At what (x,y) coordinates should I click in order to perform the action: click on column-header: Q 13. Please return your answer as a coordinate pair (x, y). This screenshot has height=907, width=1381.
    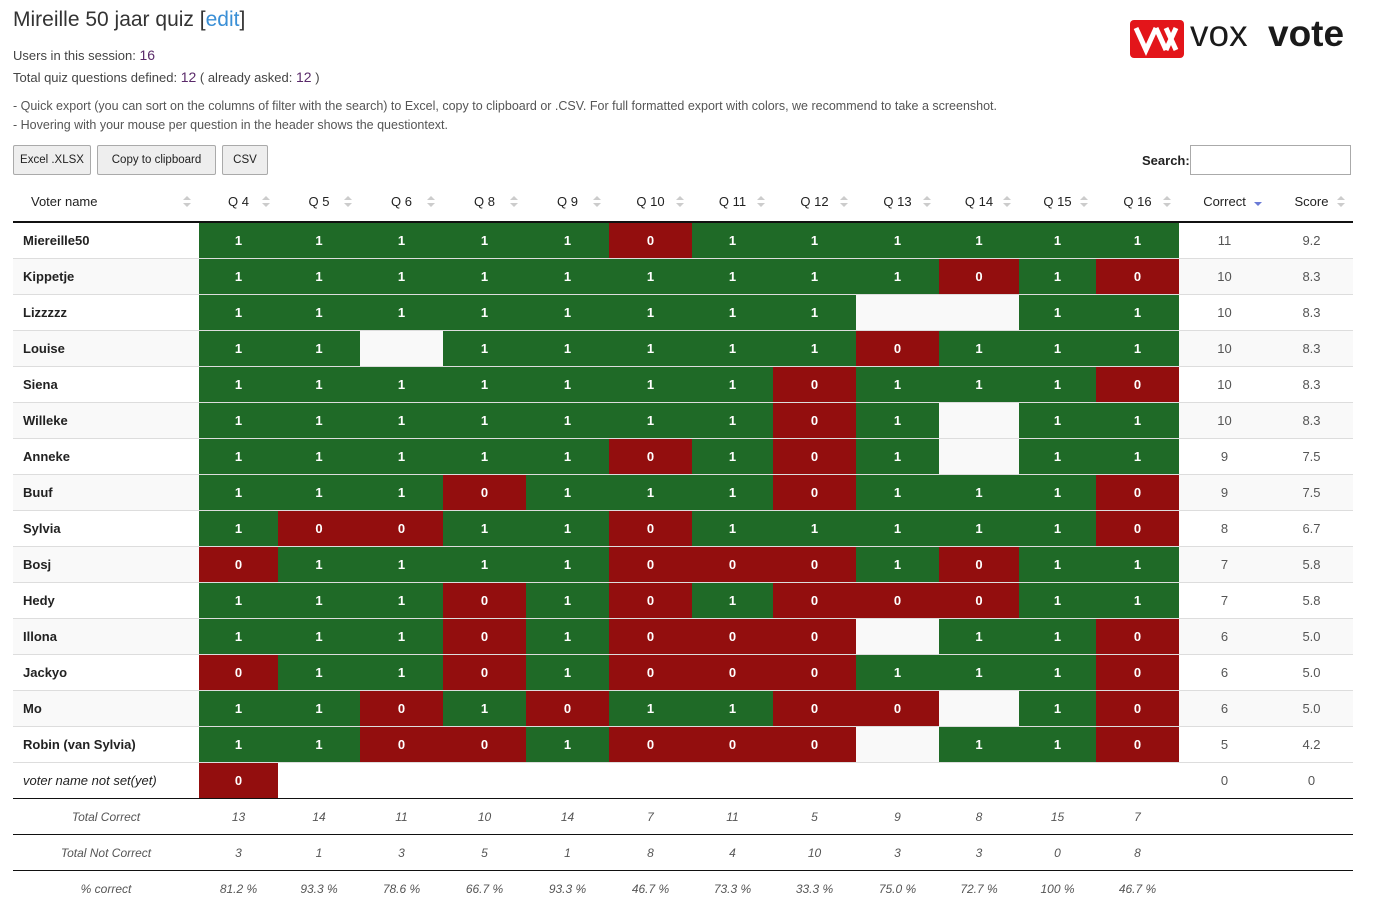
    Looking at the image, I should click on (897, 202).